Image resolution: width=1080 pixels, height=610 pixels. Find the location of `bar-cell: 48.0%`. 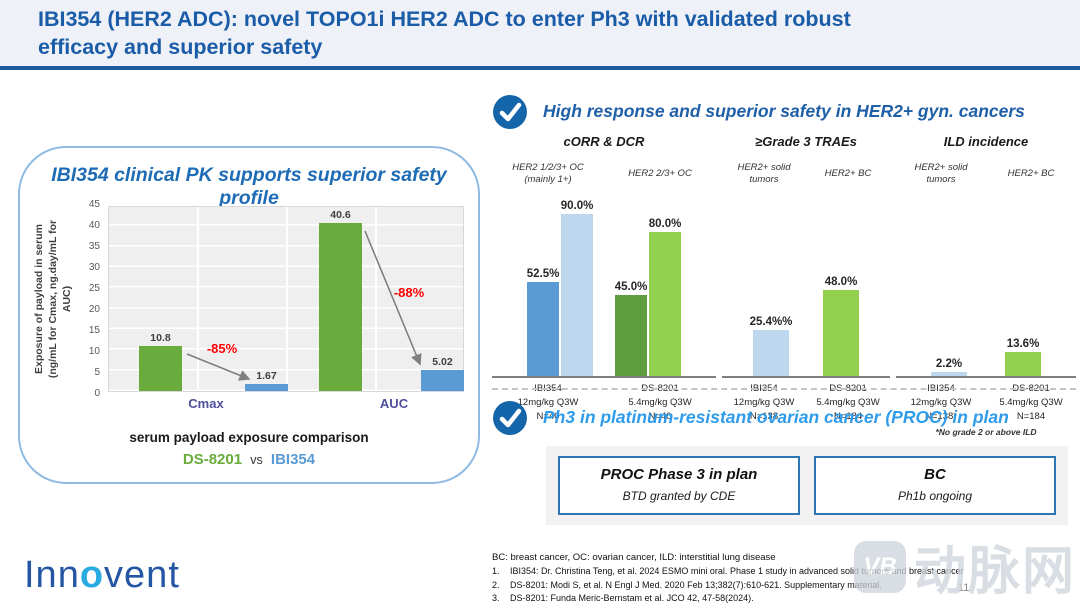

bar-cell: 48.0% is located at coordinates (841, 326).